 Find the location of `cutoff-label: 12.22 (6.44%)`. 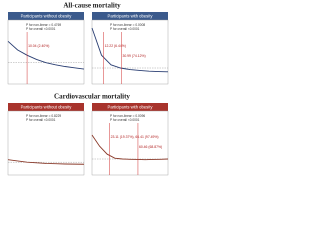

cutoff-label: 12.22 (6.44%) is located at coordinates (115, 46).